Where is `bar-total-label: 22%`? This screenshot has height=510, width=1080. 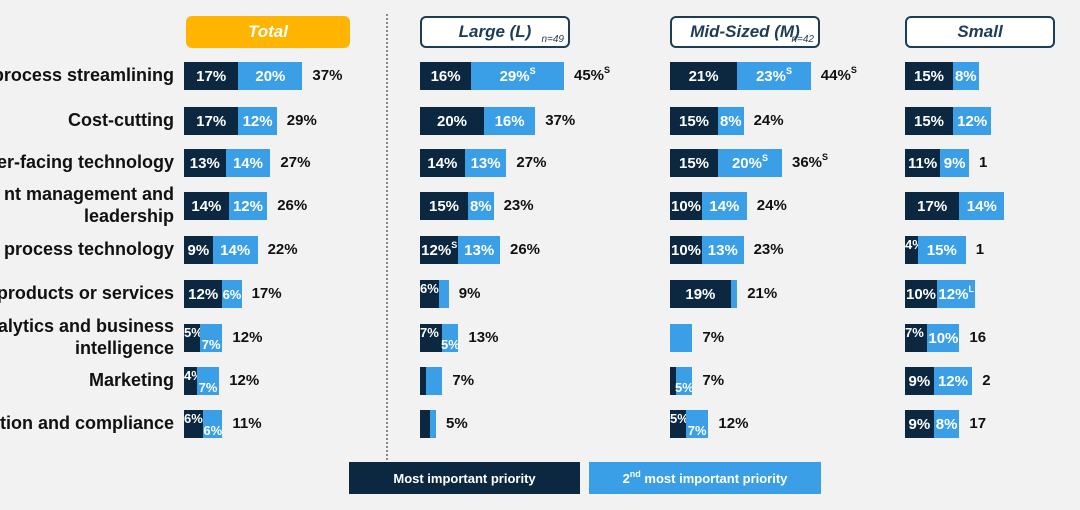
bar-total-label: 22% is located at coordinates (282, 249).